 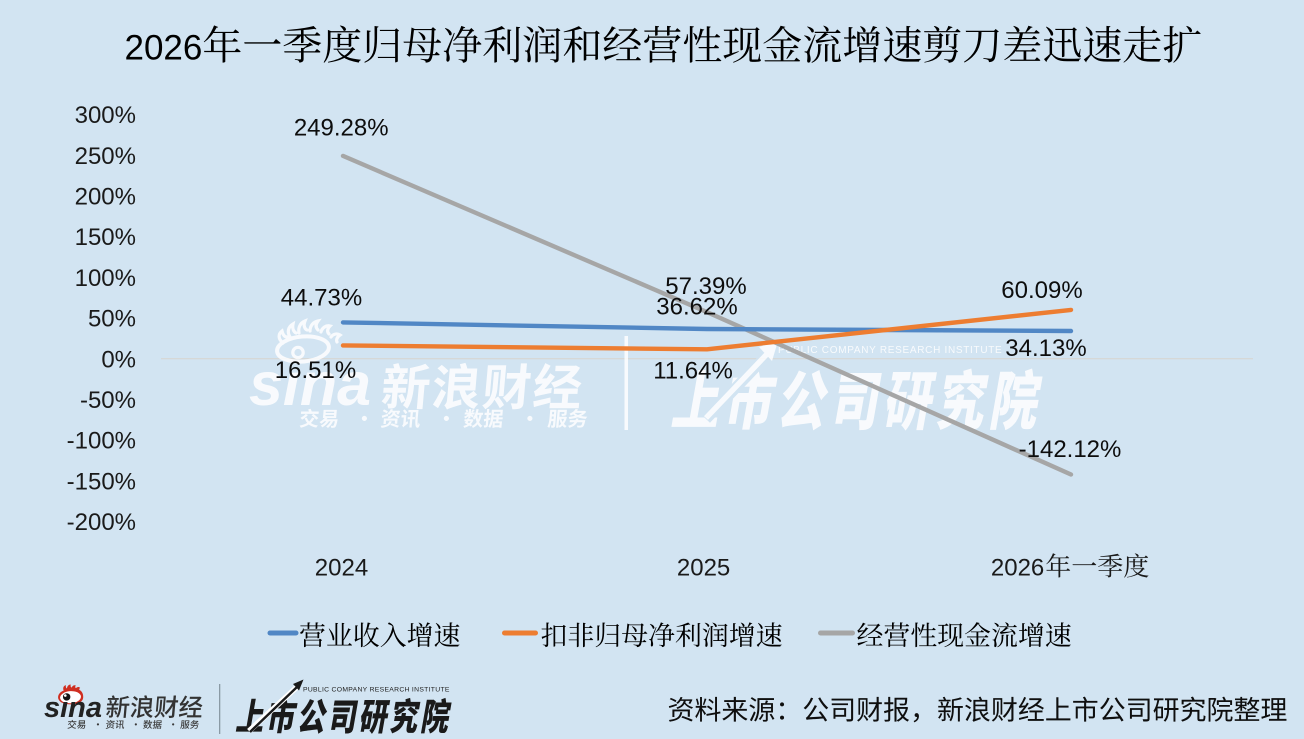 I want to click on svg-text: 200%, so click(x=105, y=197).